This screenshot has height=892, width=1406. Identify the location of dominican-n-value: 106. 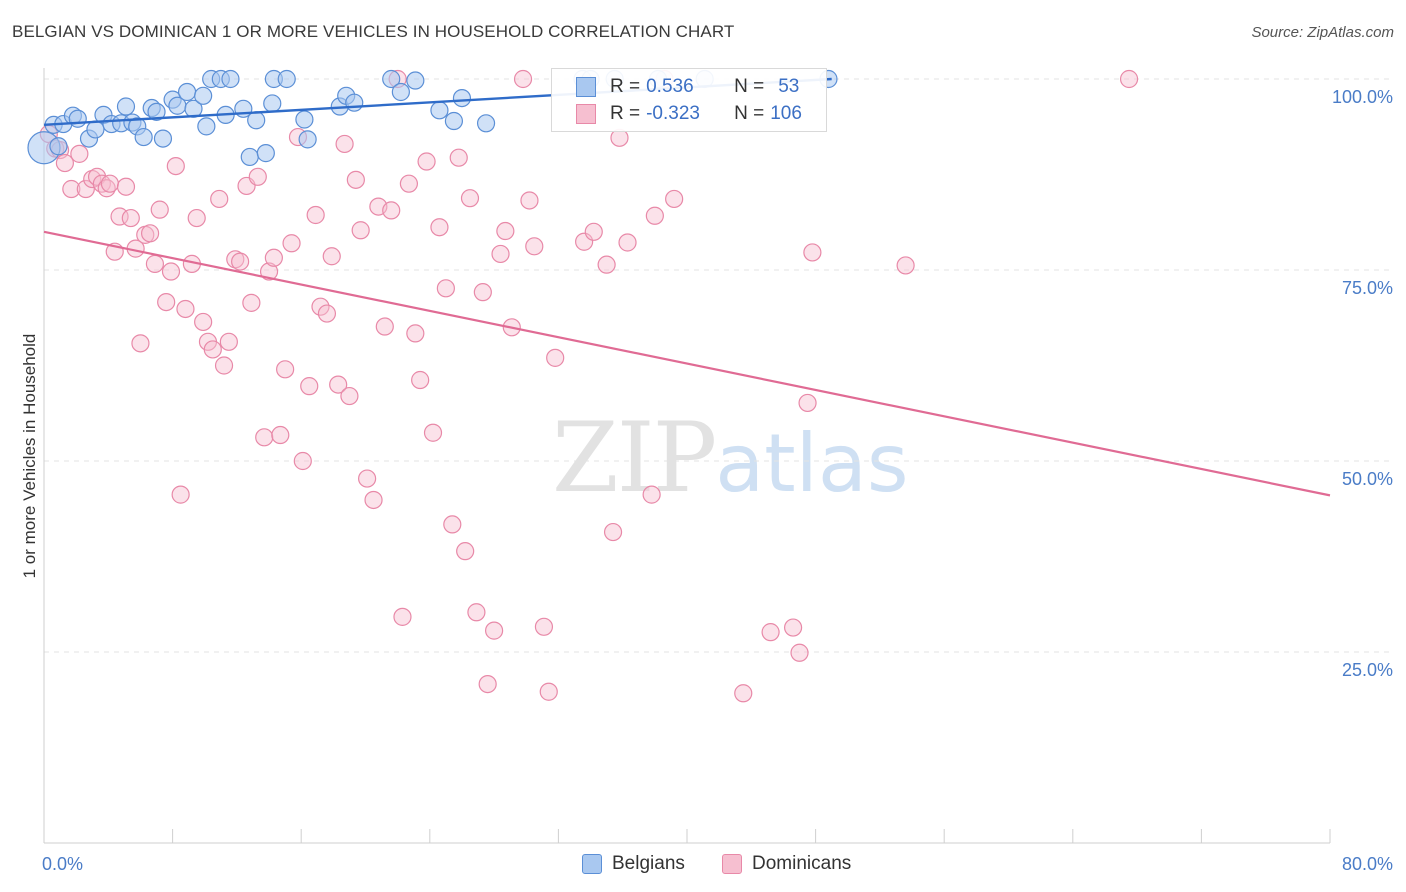
(786, 113).